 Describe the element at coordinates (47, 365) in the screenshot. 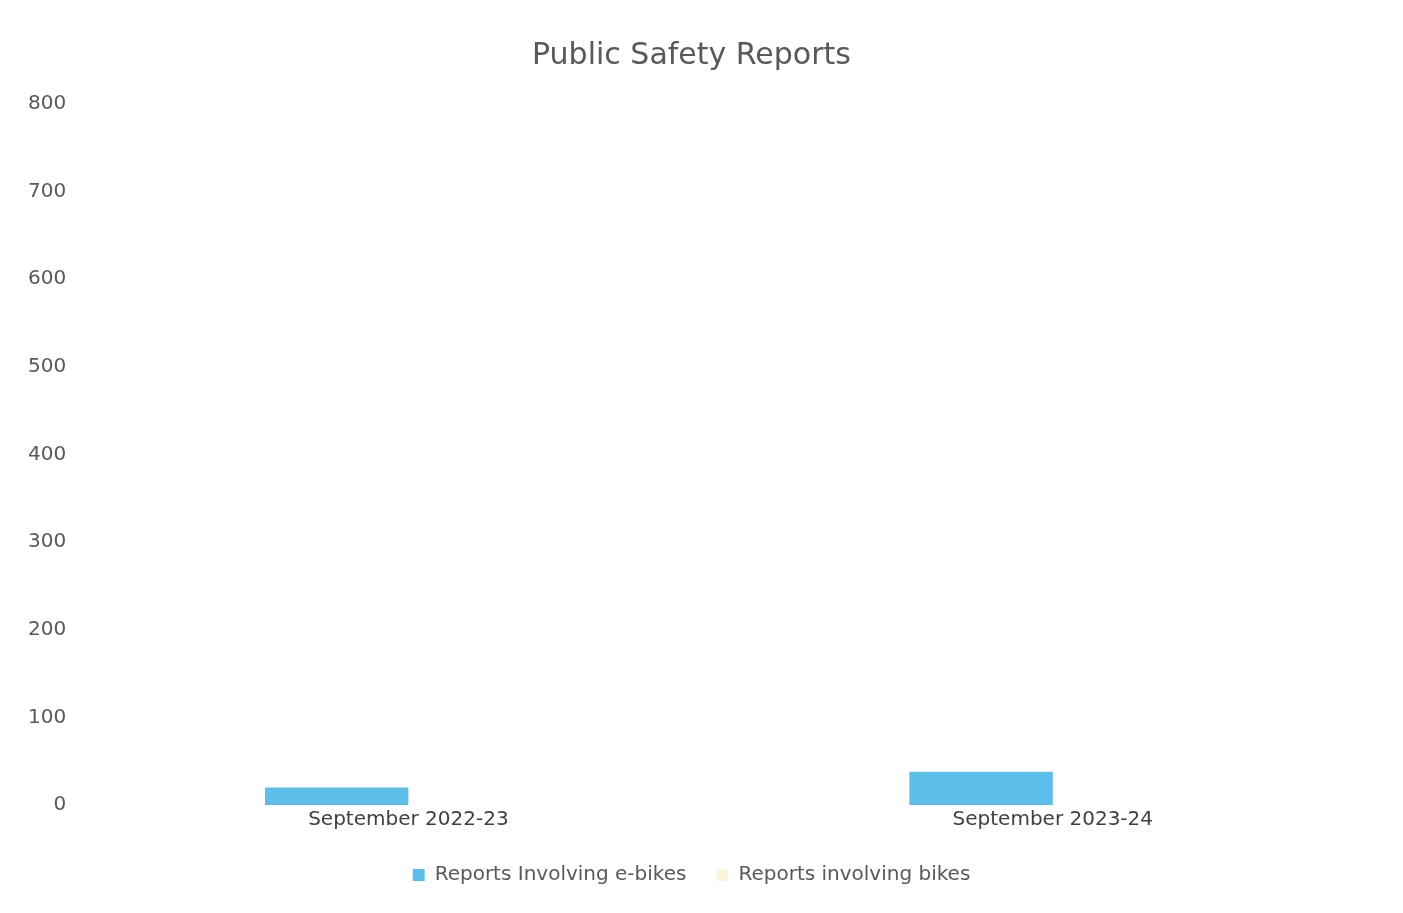

I see `y-tick-label: 500` at that location.